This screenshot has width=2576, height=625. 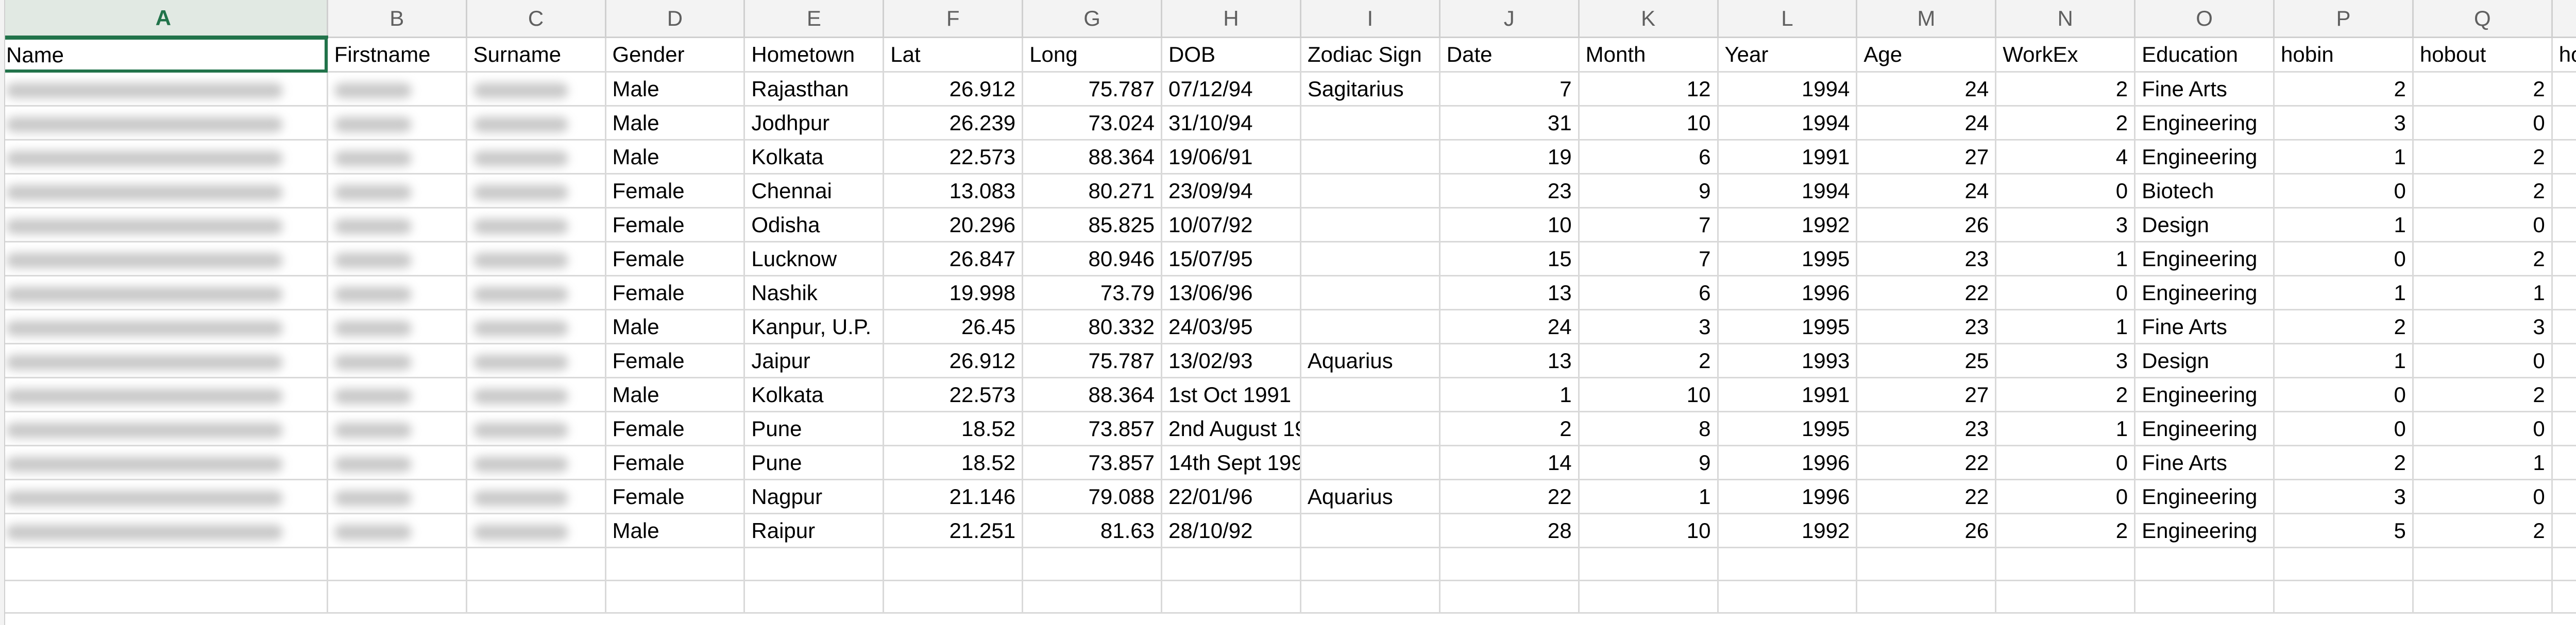 I want to click on cell-lat: 26.239, so click(x=953, y=123).